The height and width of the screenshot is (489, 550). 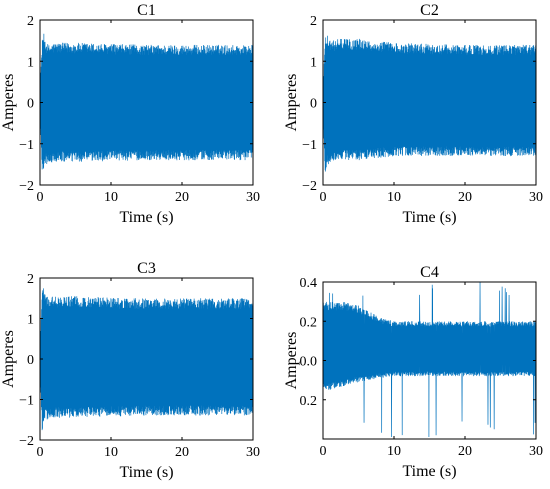 What do you see at coordinates (146, 101) in the screenshot?
I see `signal-trace-c1` at bounding box center [146, 101].